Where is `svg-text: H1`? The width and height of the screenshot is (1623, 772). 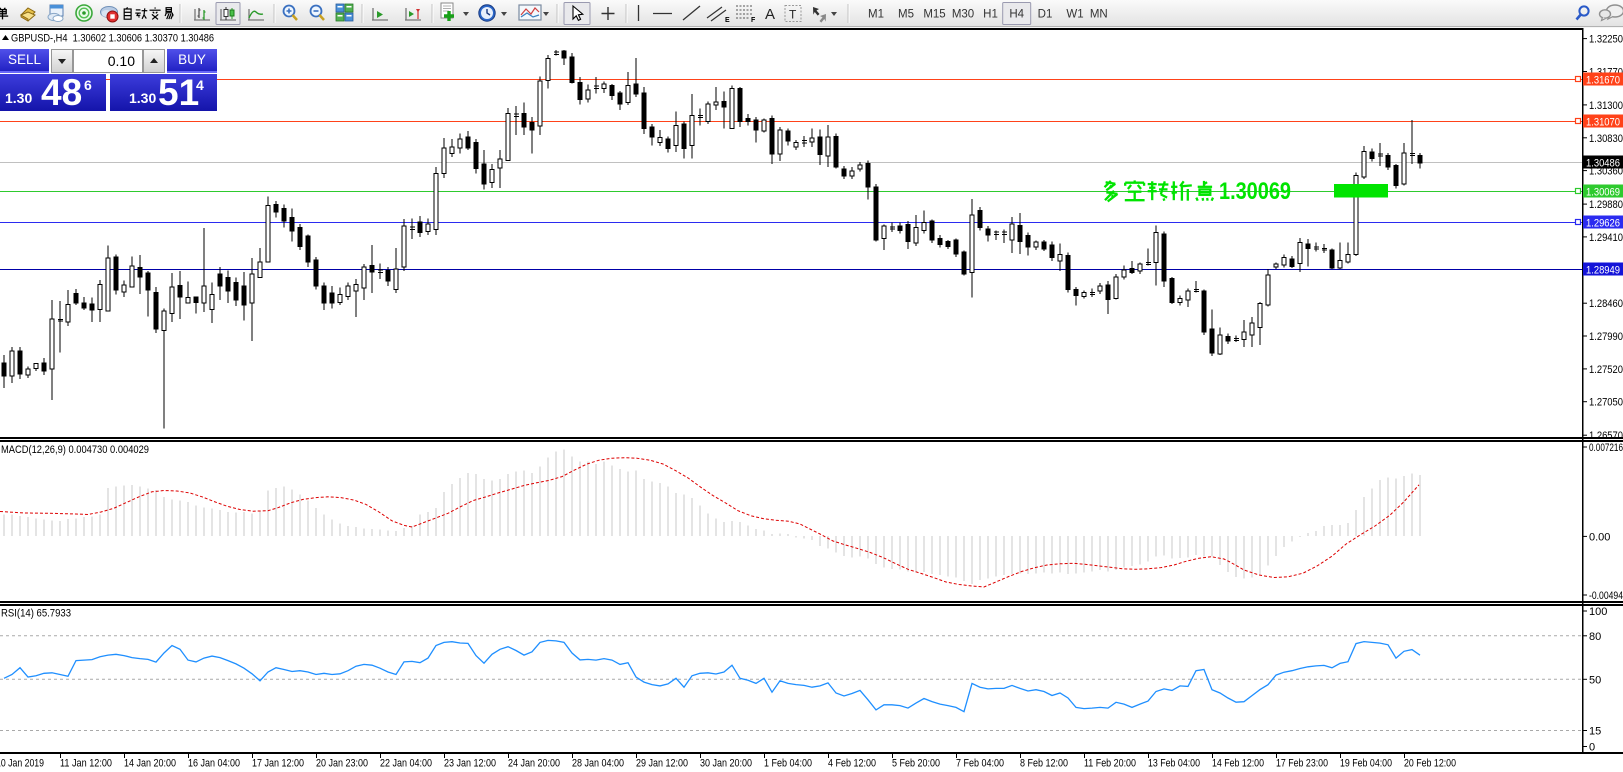 svg-text: H1 is located at coordinates (990, 15).